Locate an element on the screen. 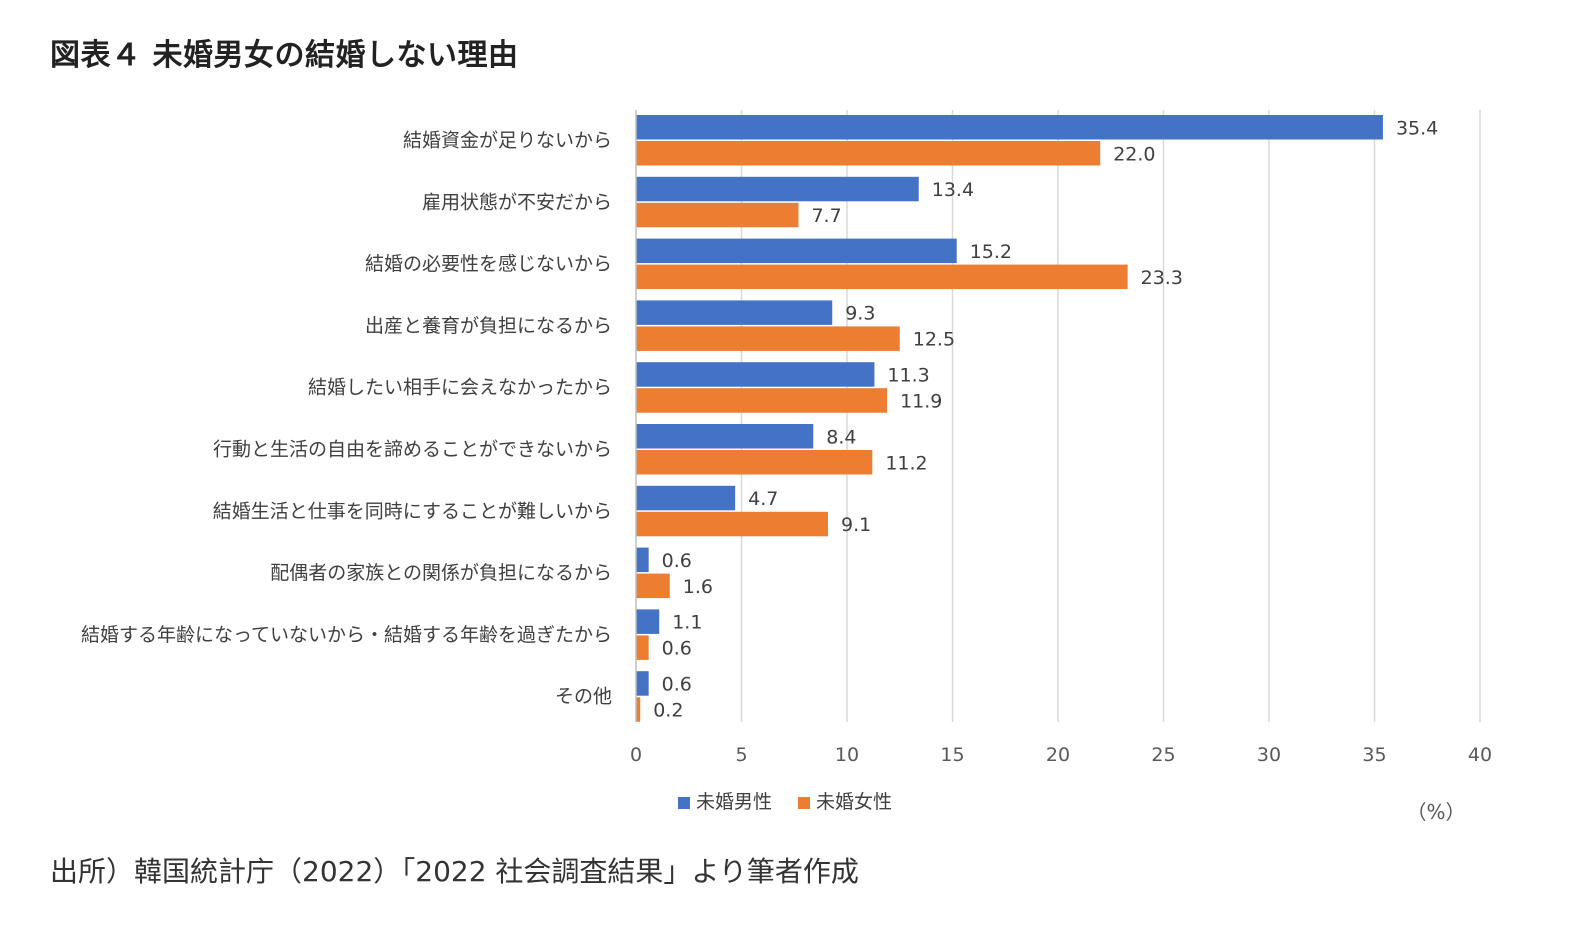 This screenshot has width=1579, height=926. legend-label: 未婚男性 is located at coordinates (734, 802).